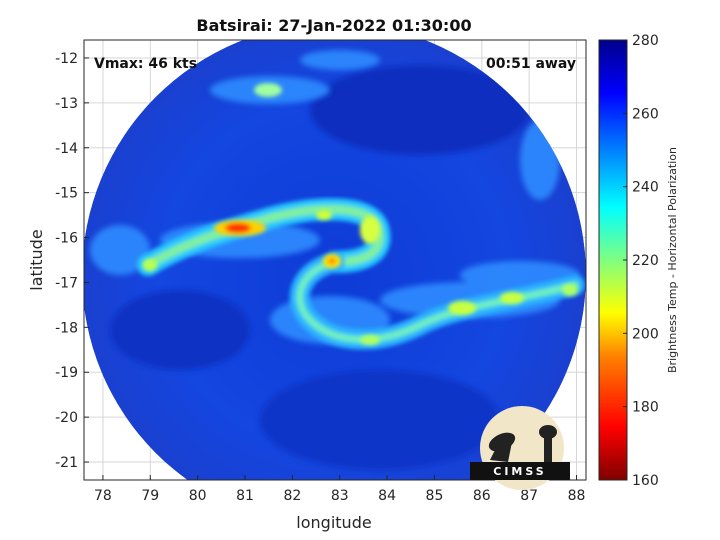 Image resolution: width=720 pixels, height=540 pixels. What do you see at coordinates (387, 496) in the screenshot?
I see `x-tick-label: 84` at bounding box center [387, 496].